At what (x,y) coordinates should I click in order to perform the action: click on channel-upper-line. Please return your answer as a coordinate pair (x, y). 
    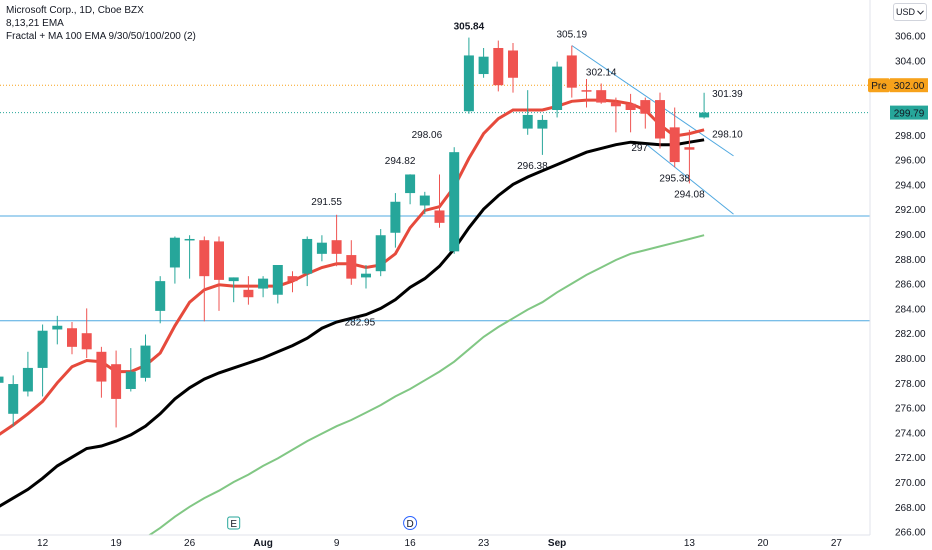
    Looking at the image, I should click on (652, 101).